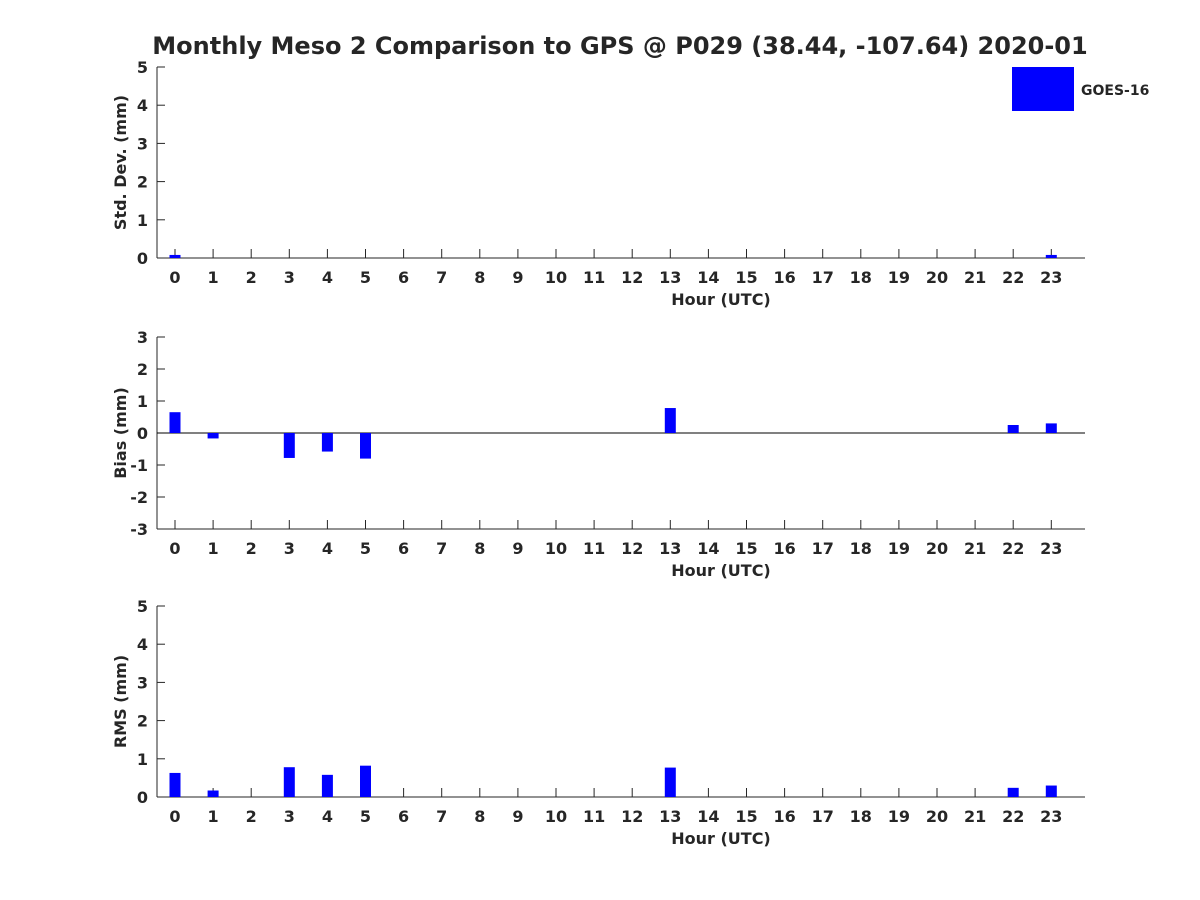 This screenshot has width=1200, height=900. What do you see at coordinates (139, 529) in the screenshot?
I see `y-tick-label: -3` at bounding box center [139, 529].